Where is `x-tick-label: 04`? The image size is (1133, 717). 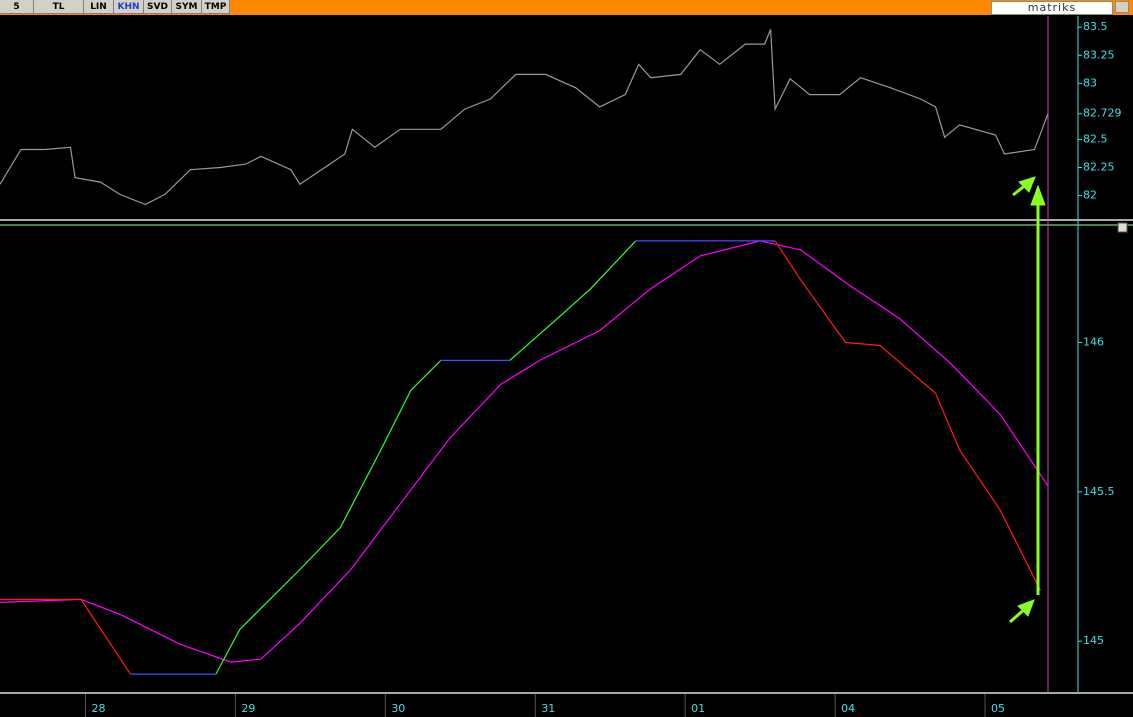 x-tick-label: 04 is located at coordinates (848, 708).